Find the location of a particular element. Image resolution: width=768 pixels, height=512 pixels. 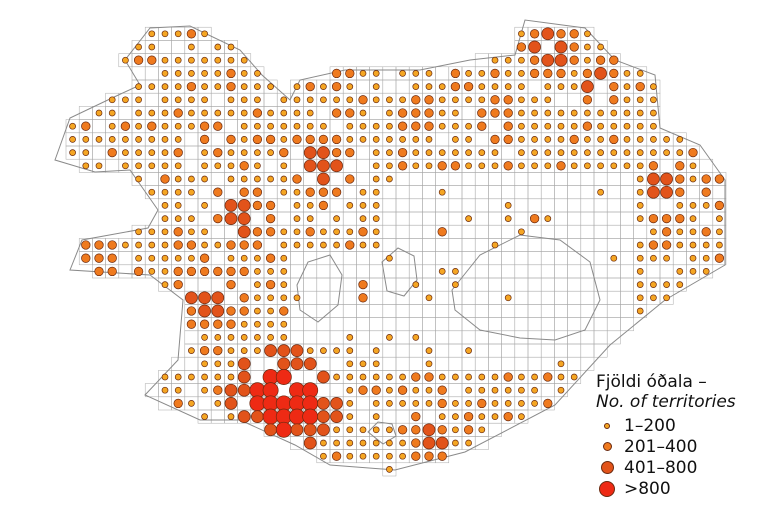

legend-subtitle: No. of territories is located at coordinates (666, 402).